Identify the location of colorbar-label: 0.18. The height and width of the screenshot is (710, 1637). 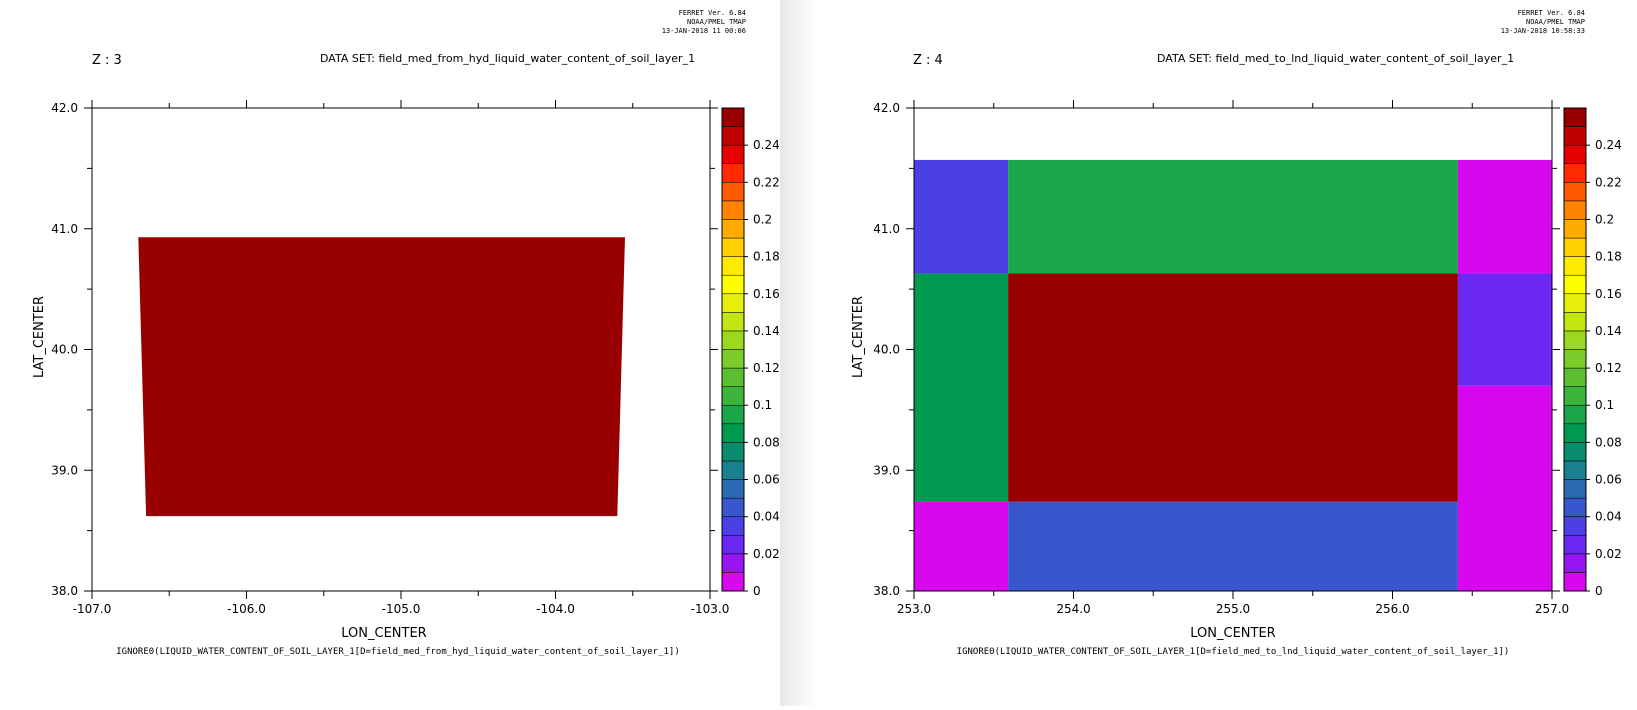
(766, 257).